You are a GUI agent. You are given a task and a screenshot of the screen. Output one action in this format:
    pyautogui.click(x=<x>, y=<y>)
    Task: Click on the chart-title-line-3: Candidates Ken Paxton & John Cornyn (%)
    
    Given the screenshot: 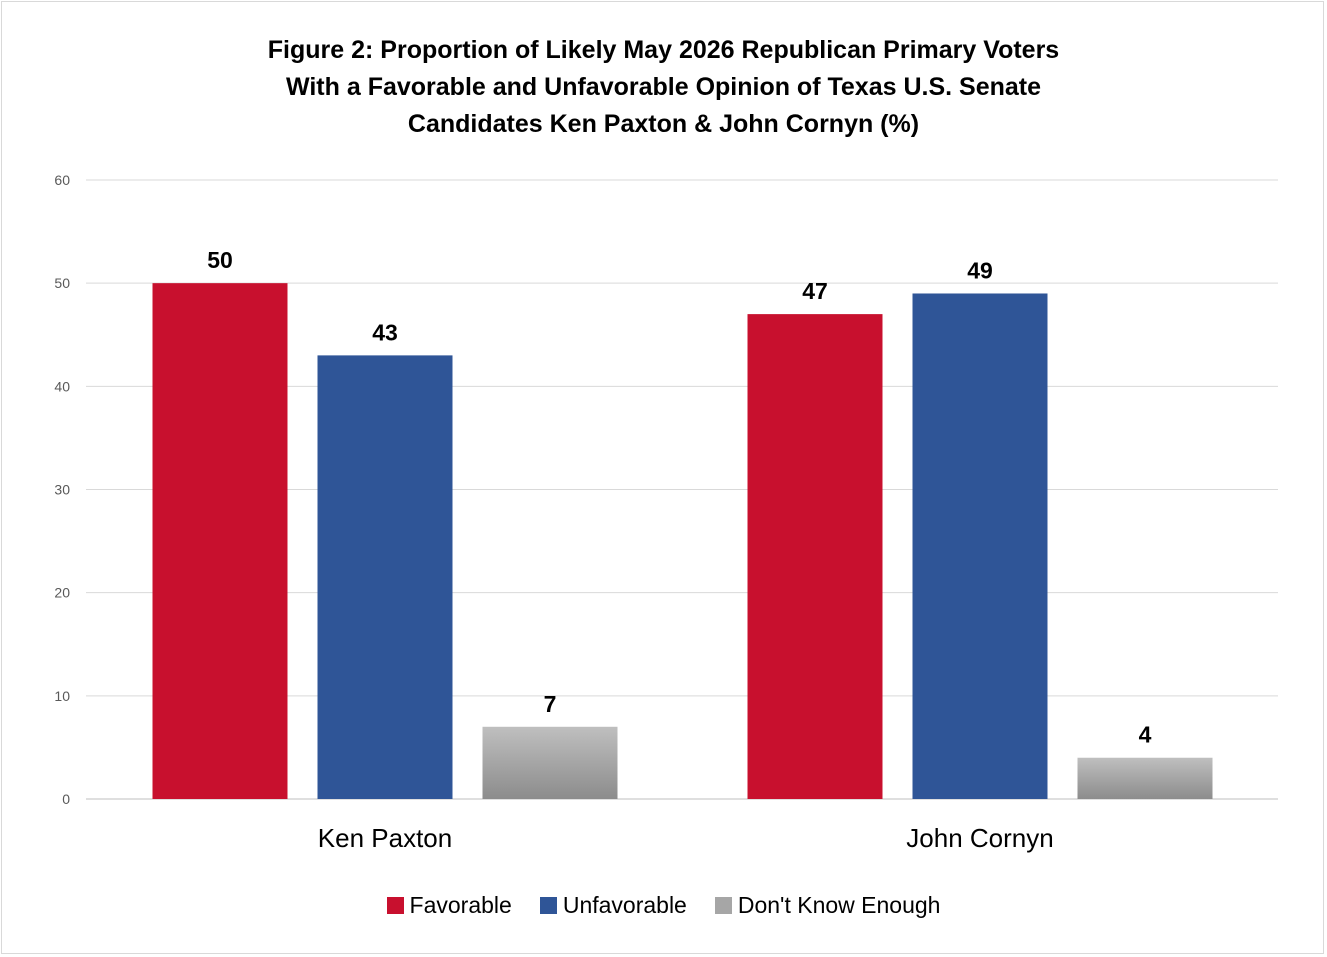 What is the action you would take?
    pyautogui.click(x=663, y=124)
    